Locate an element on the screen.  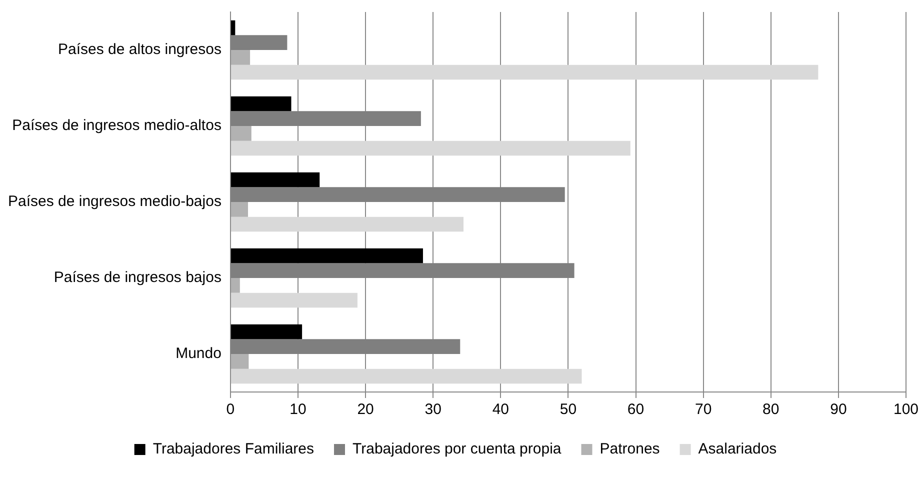
legend-label: Patrones is located at coordinates (630, 449).